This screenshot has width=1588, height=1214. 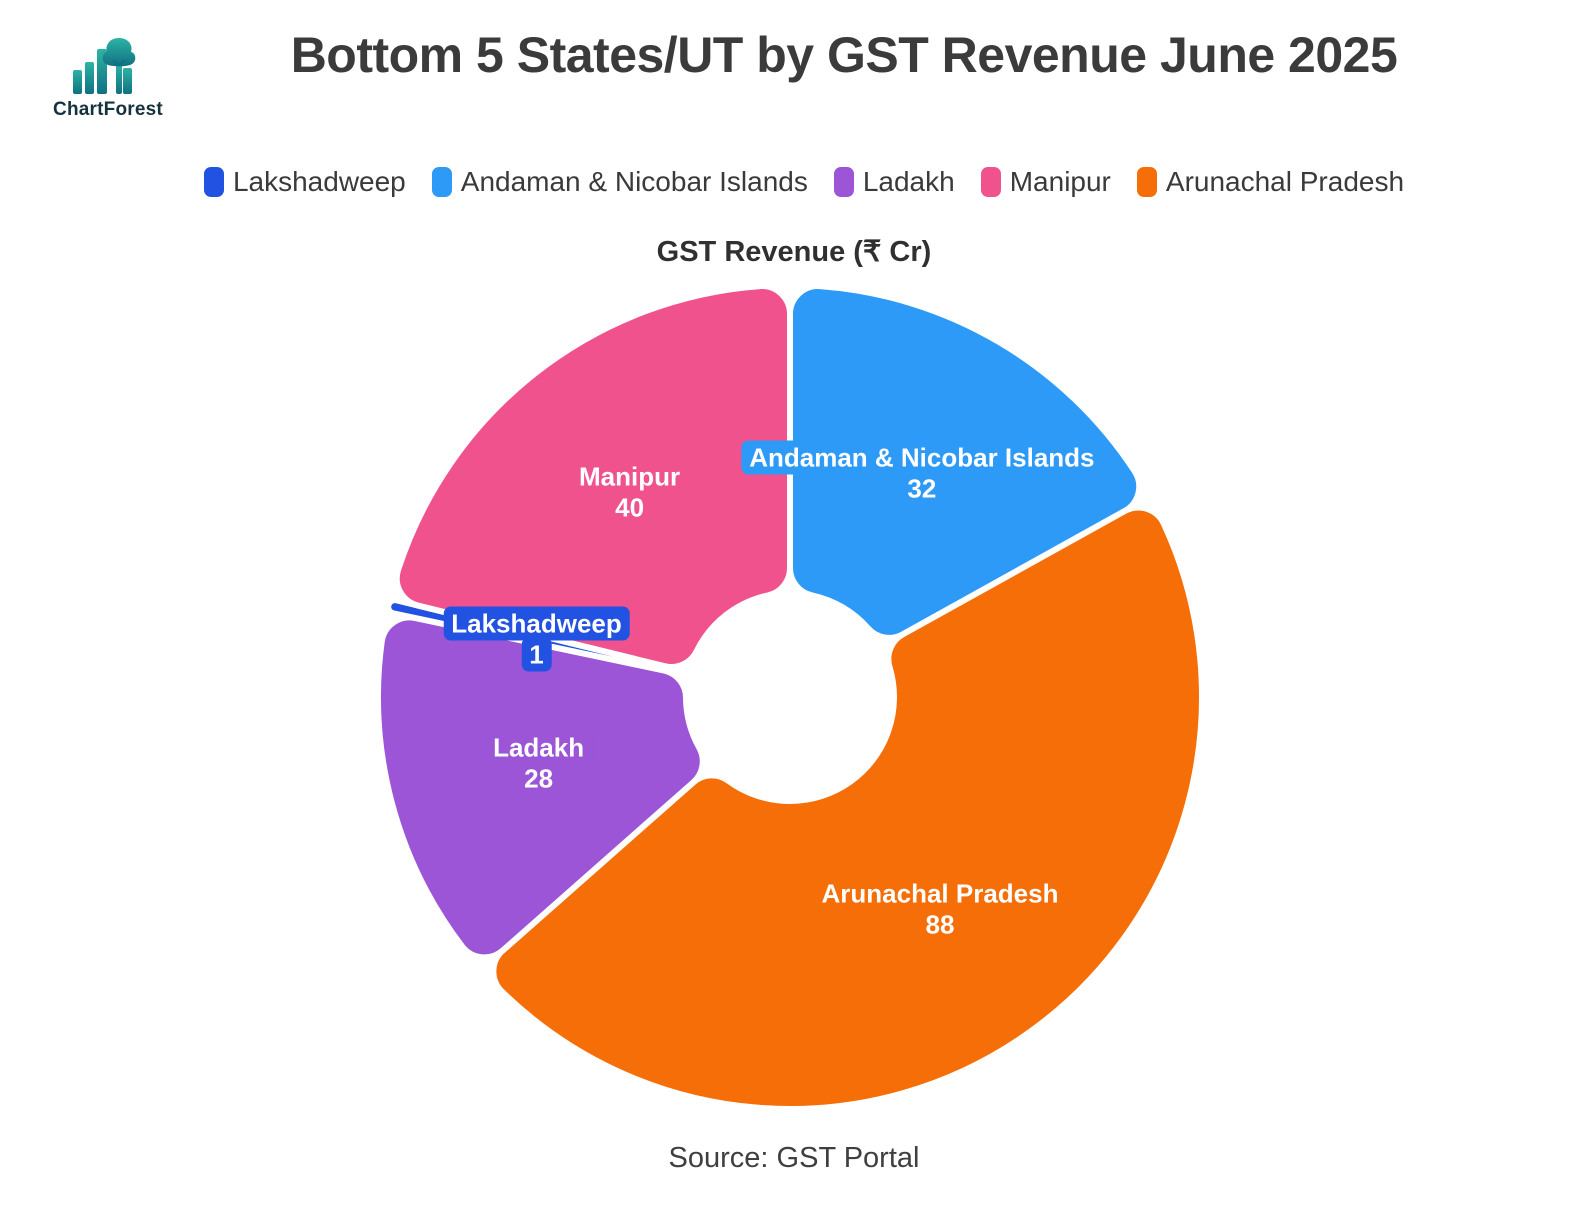 What do you see at coordinates (843, 182) in the screenshot?
I see `legend-swatch-ladakh` at bounding box center [843, 182].